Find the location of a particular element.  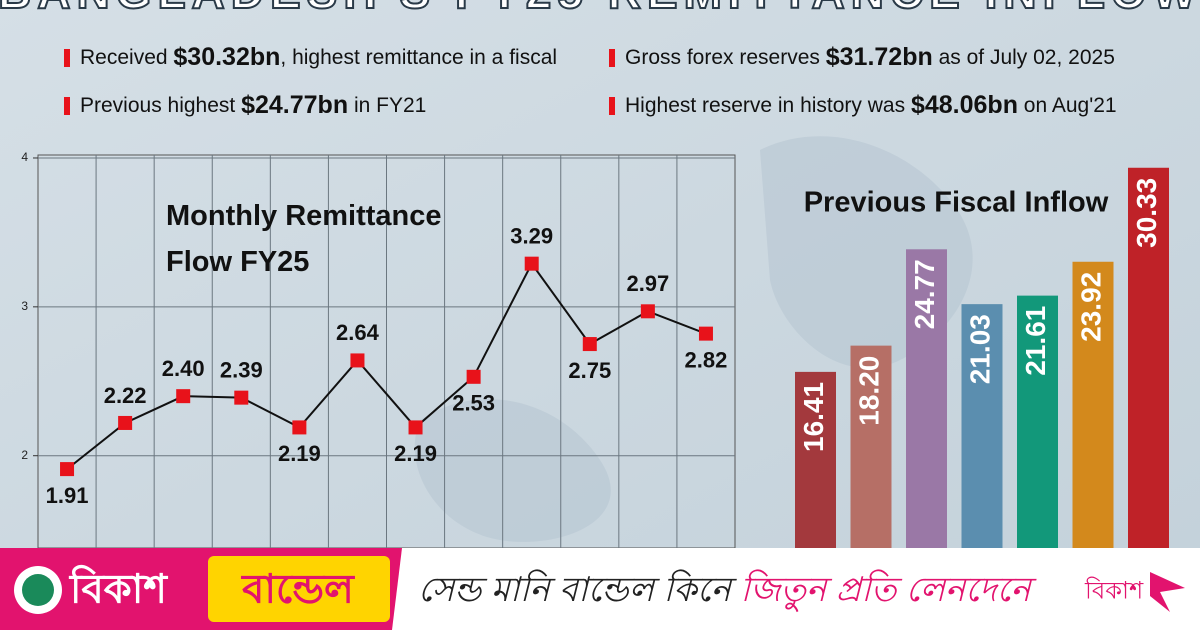

bullet-text: Previous highest $24.77bn in FY21 is located at coordinates (253, 105).